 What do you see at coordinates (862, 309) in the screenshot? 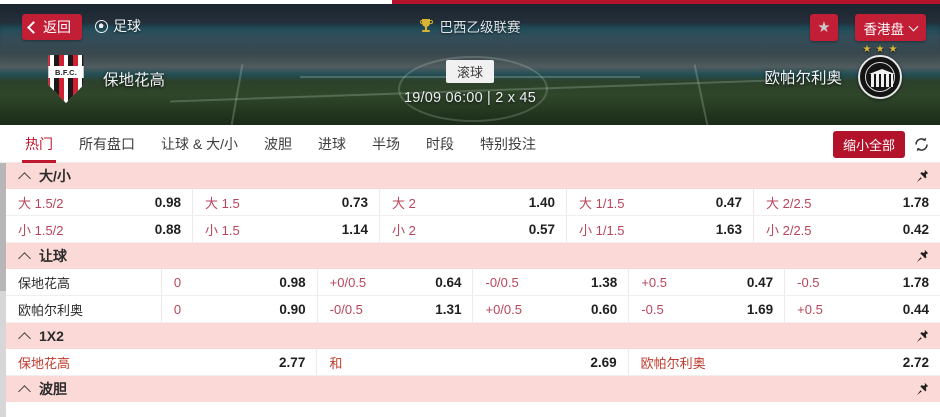
I see `odds-cell: +0.5 0.44` at bounding box center [862, 309].